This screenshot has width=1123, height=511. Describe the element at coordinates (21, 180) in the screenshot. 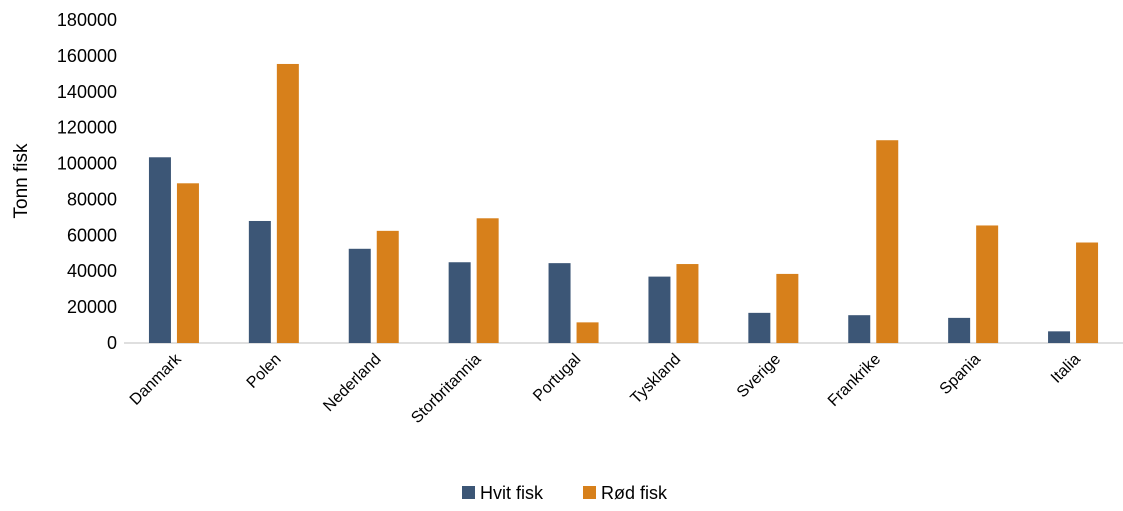

I see `y-axis-title: Tonn fisk` at that location.